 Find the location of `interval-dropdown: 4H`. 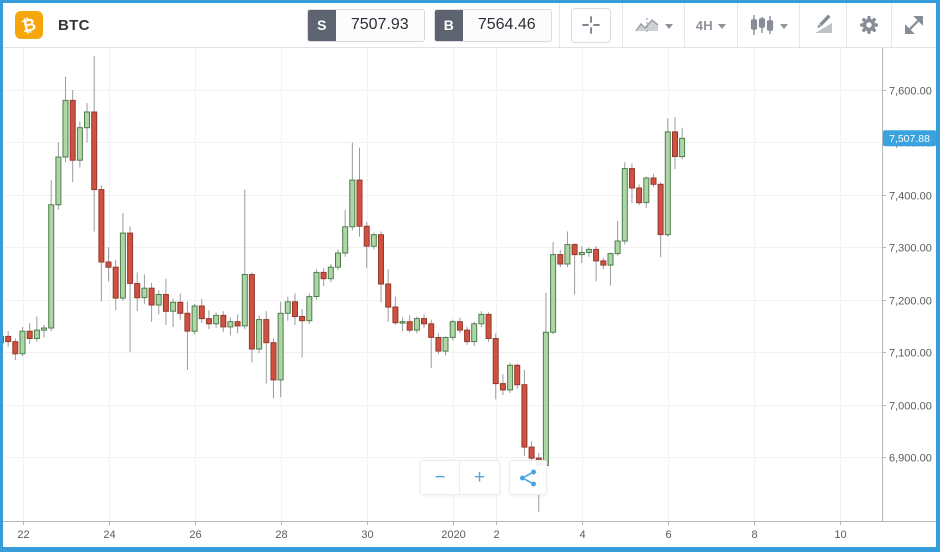

interval-dropdown: 4H is located at coordinates (710, 25).